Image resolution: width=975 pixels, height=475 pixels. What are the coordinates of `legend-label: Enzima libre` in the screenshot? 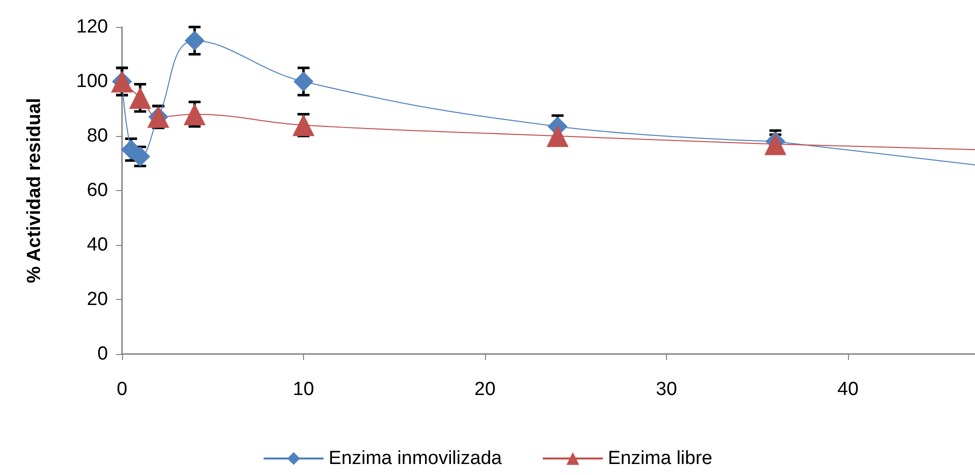 It's located at (660, 458).